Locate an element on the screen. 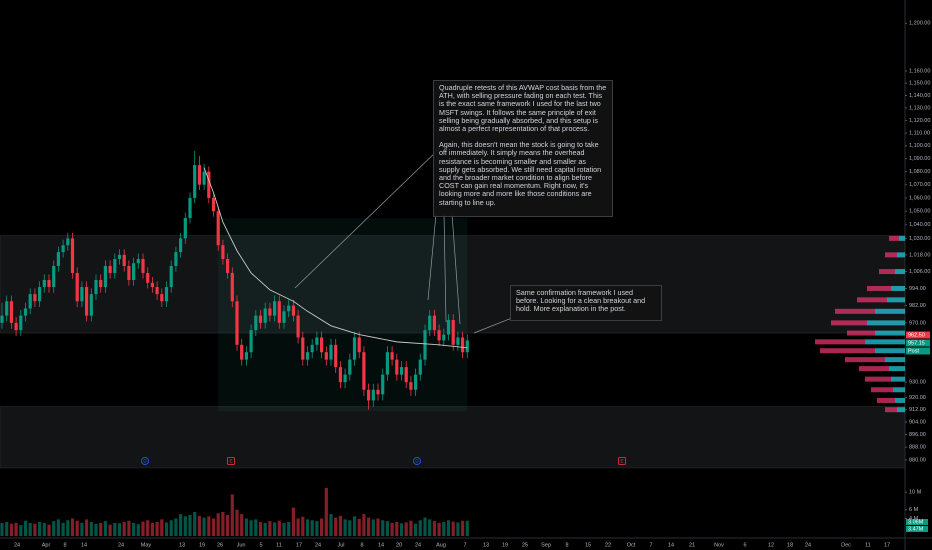 The width and height of the screenshot is (932, 550). event-marker is located at coordinates (145, 461).